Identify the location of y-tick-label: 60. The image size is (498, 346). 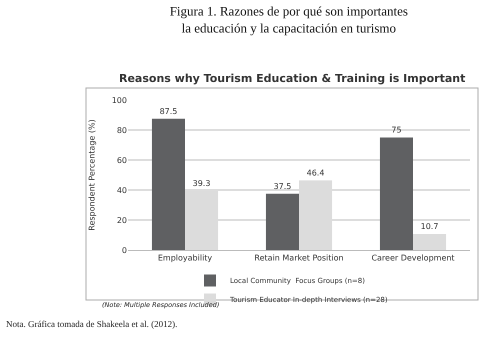
(121, 160).